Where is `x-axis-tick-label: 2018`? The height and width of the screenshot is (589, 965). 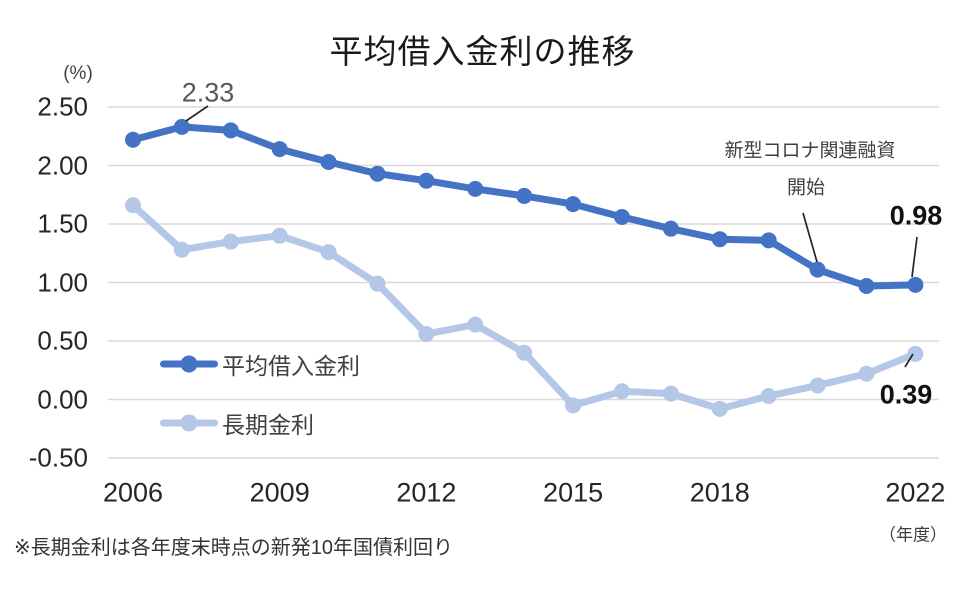 x-axis-tick-label: 2018 is located at coordinates (719, 492).